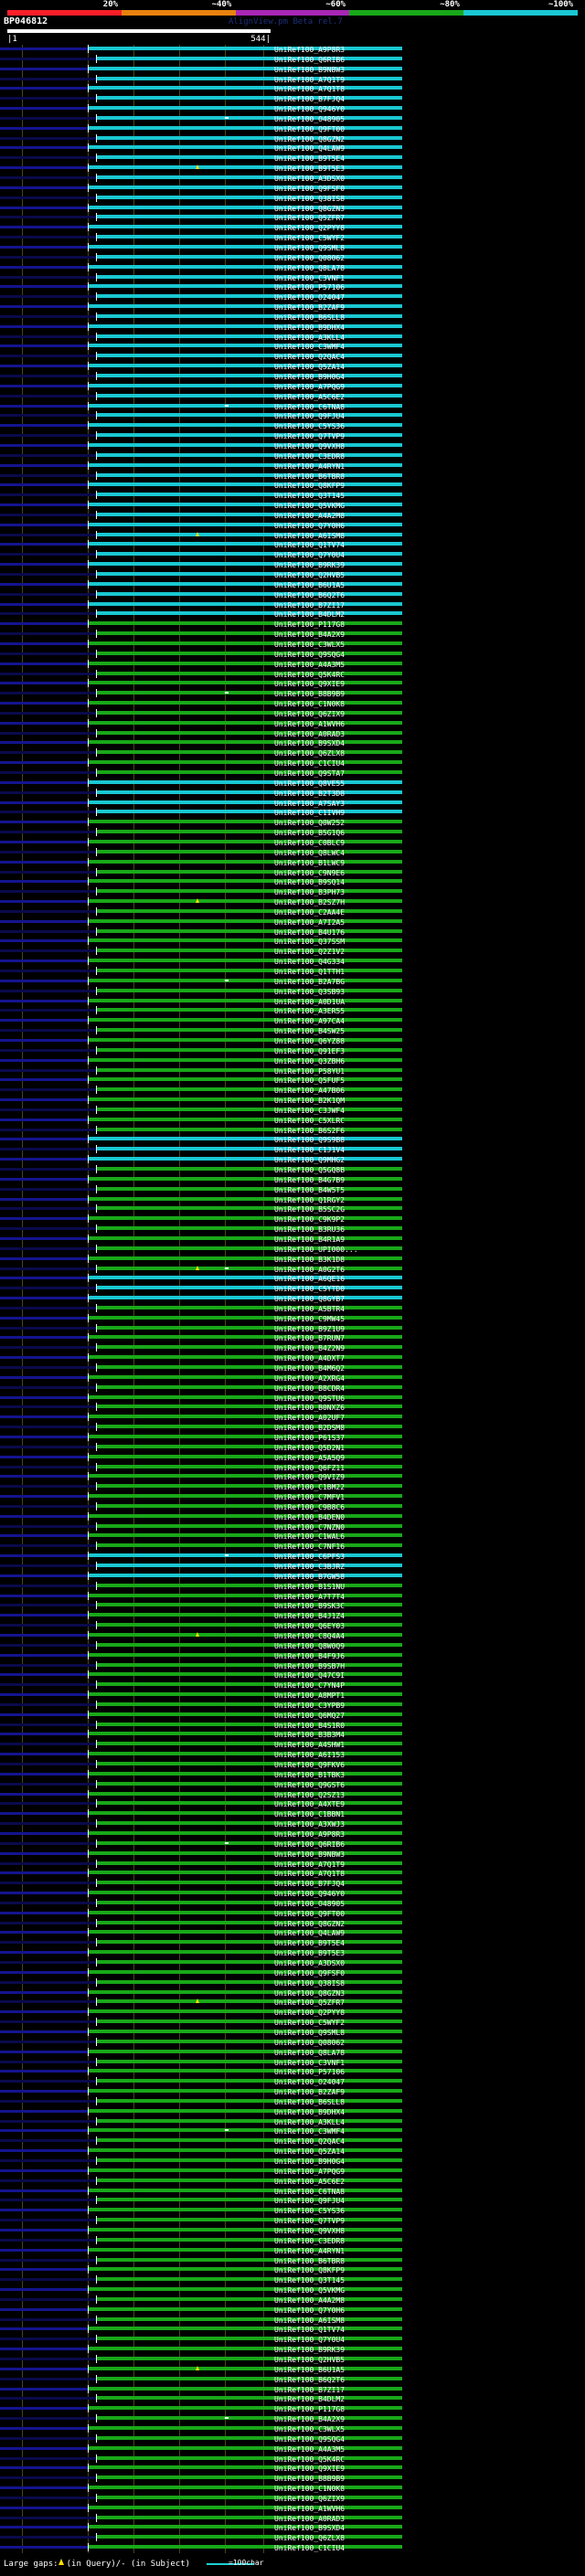 This screenshot has width=585, height=2576. I want to click on subject-label: UniRef100_B4M6Q2, so click(310, 1368).